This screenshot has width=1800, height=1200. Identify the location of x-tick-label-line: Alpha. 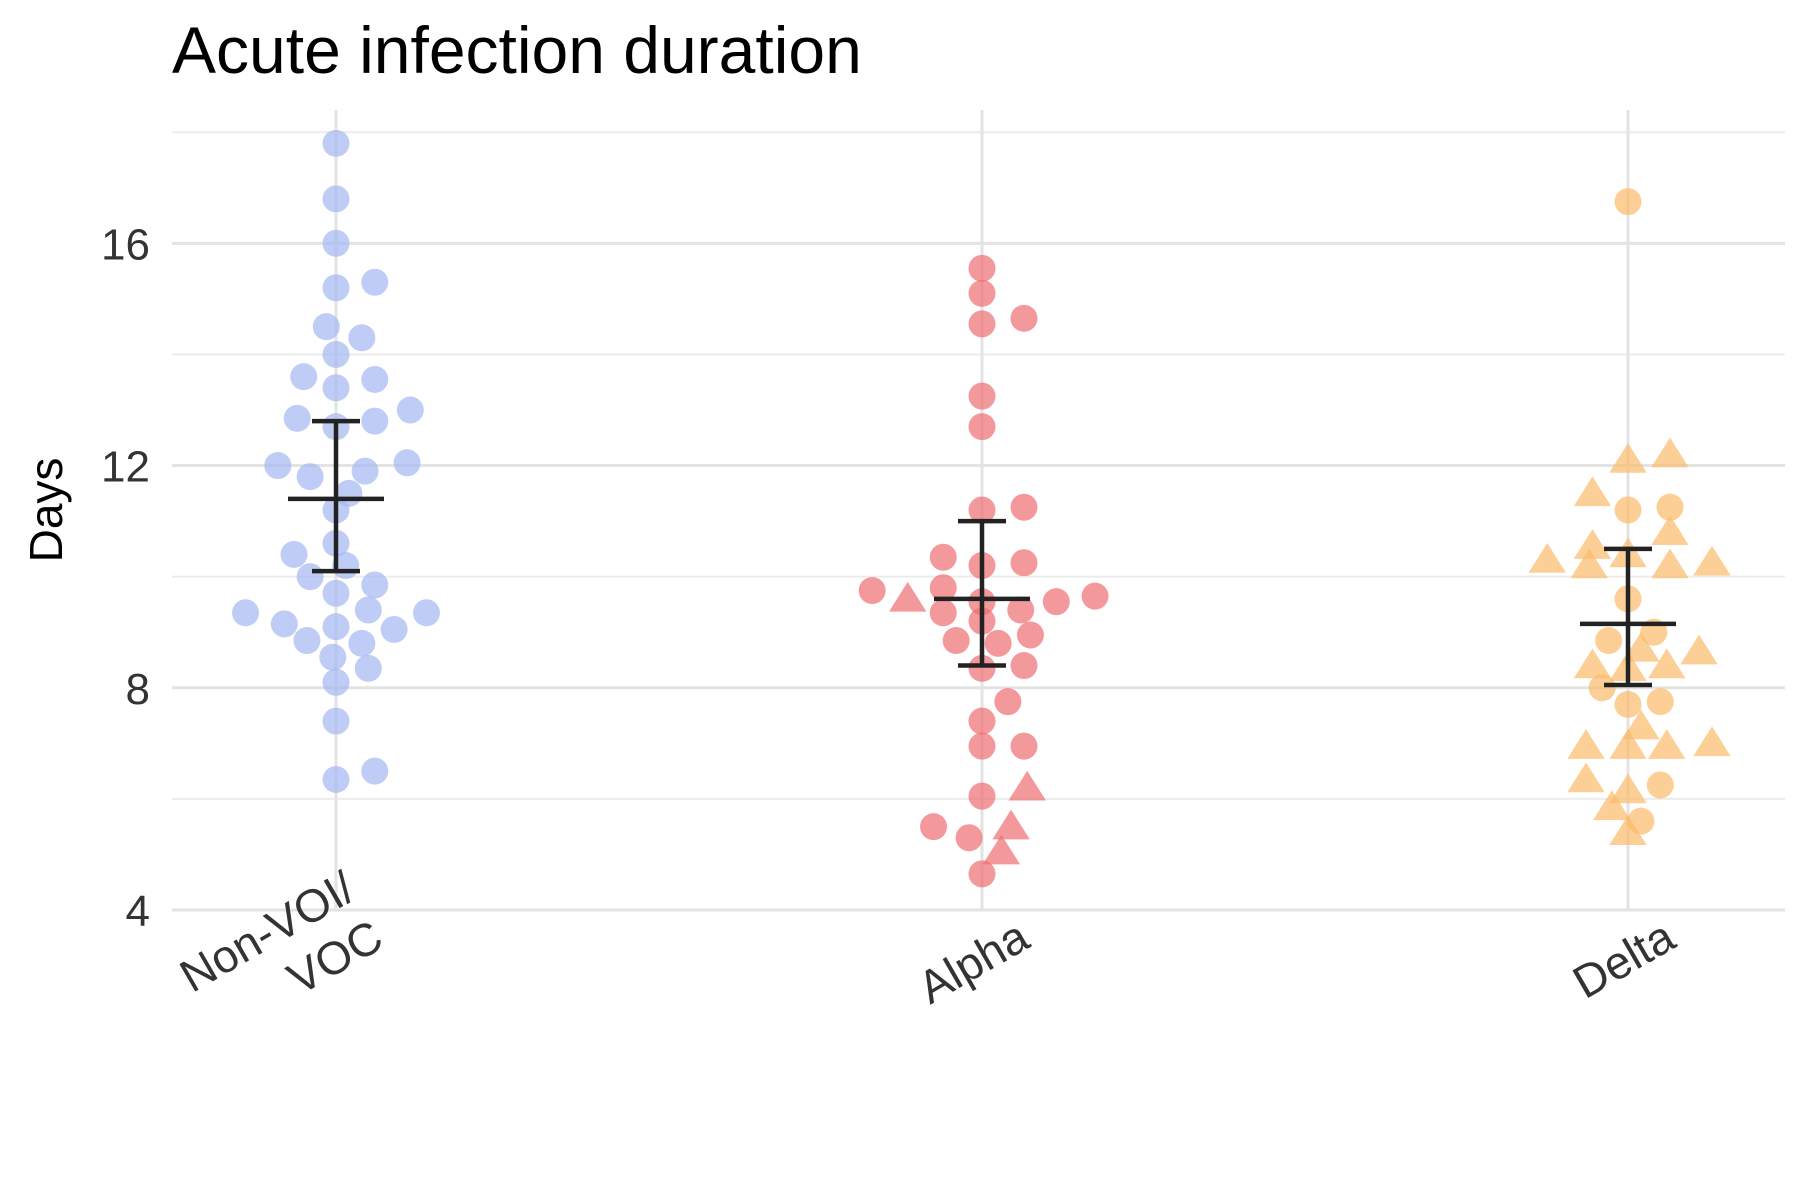
(973, 961).